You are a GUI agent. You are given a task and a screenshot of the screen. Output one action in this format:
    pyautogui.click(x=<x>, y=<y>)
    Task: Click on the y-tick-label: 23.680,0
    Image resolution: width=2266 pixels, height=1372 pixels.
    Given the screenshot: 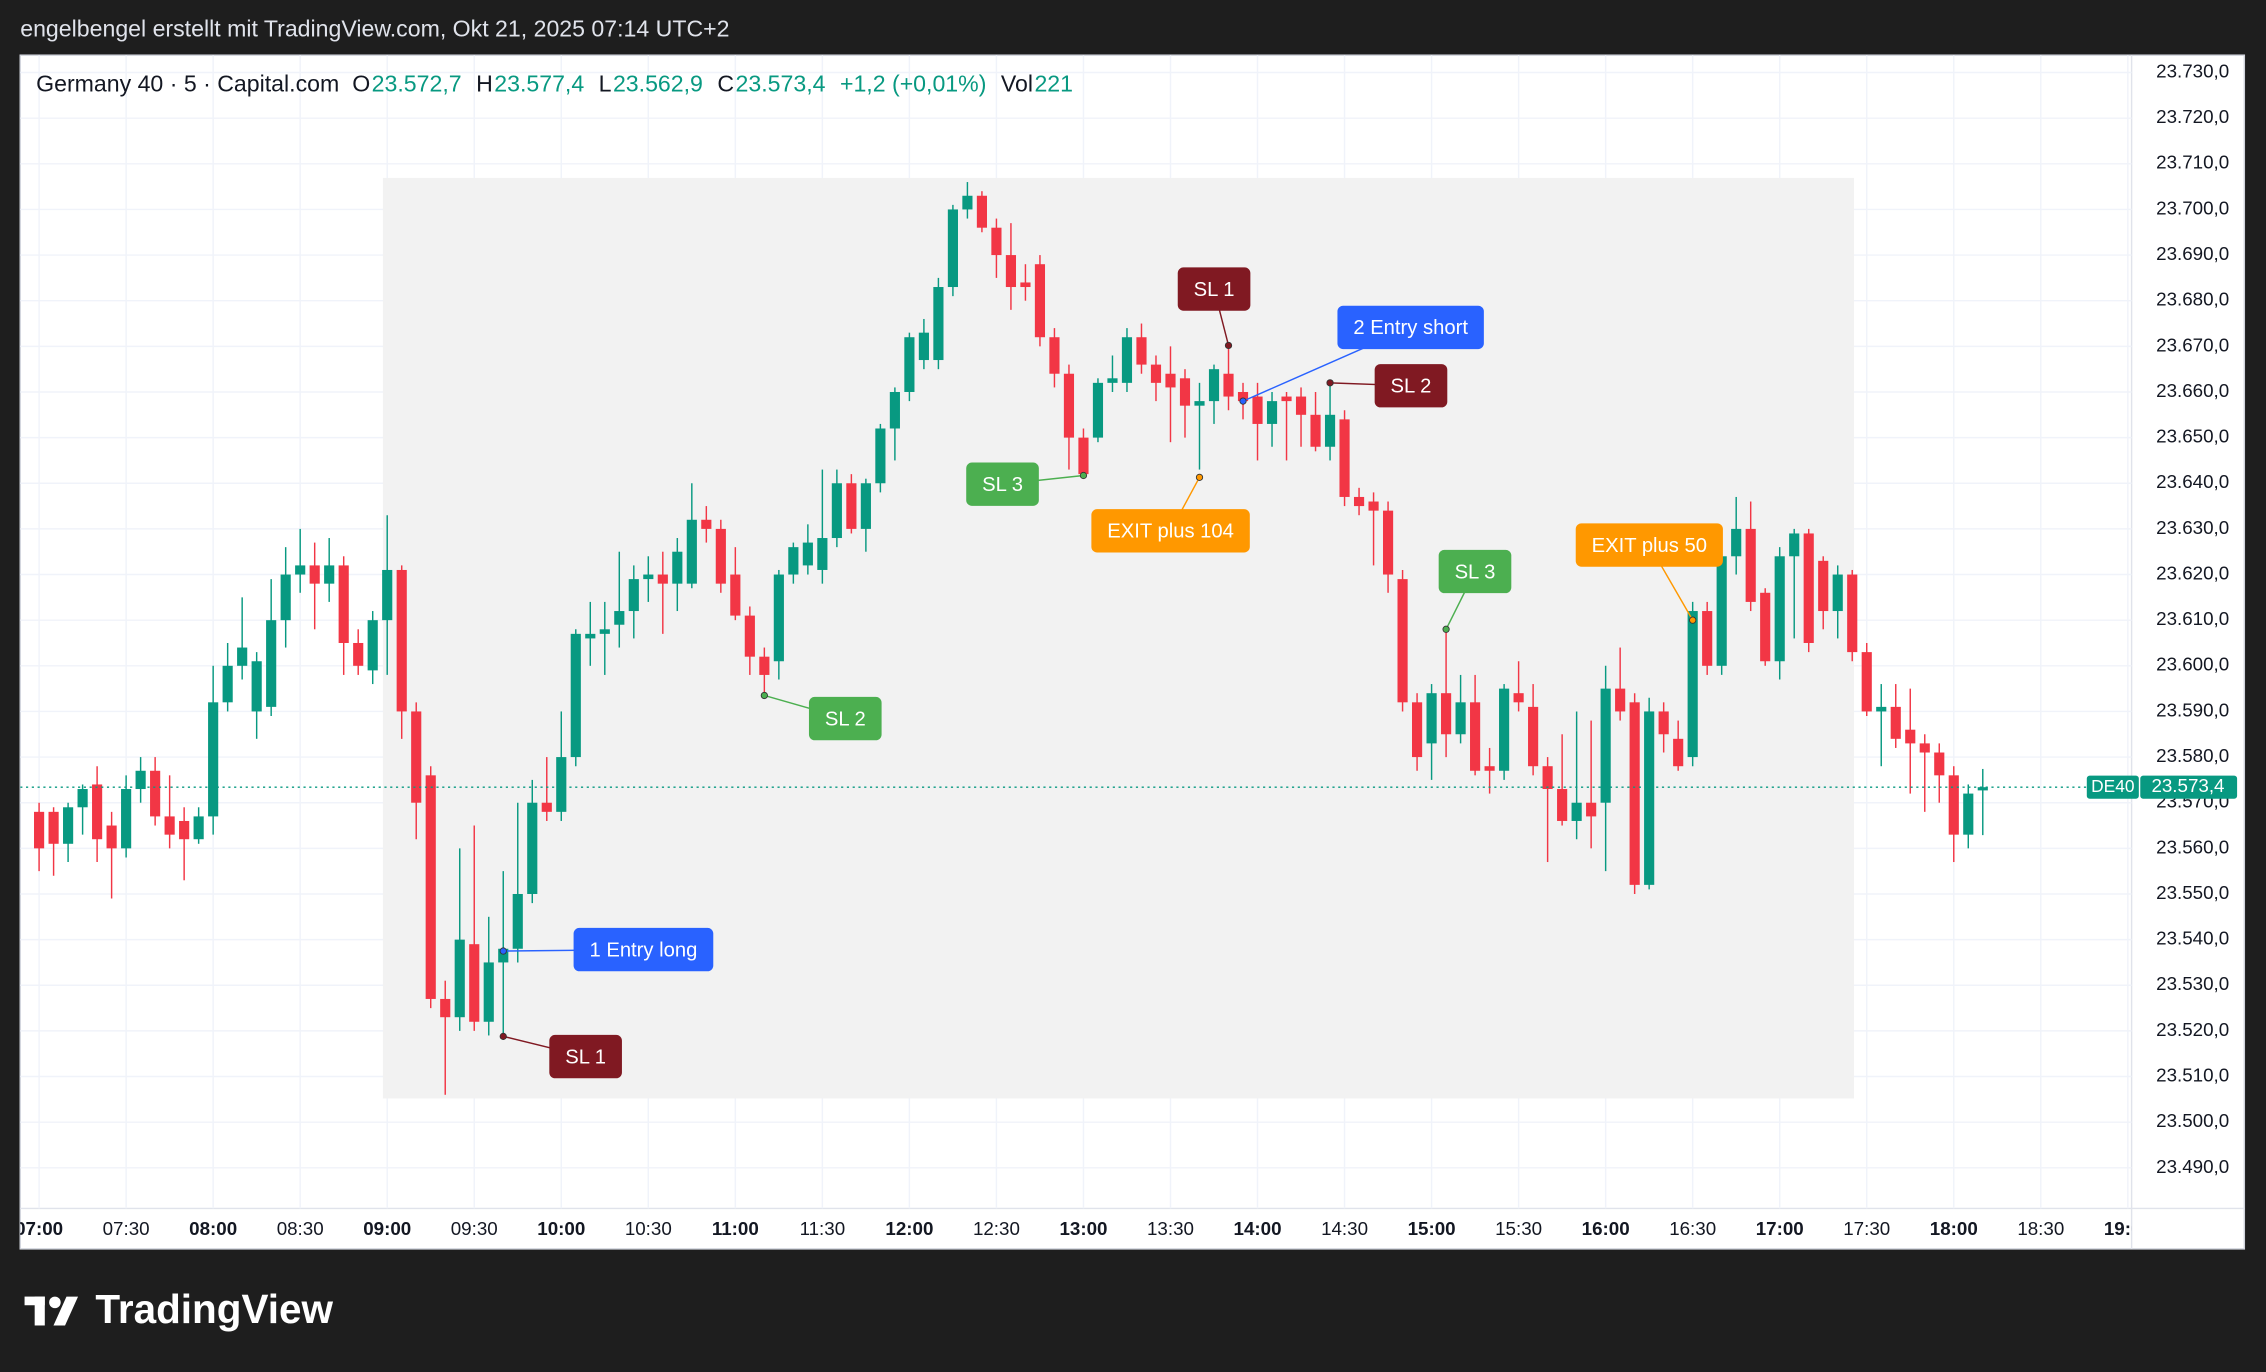 What is the action you would take?
    pyautogui.click(x=2192, y=299)
    